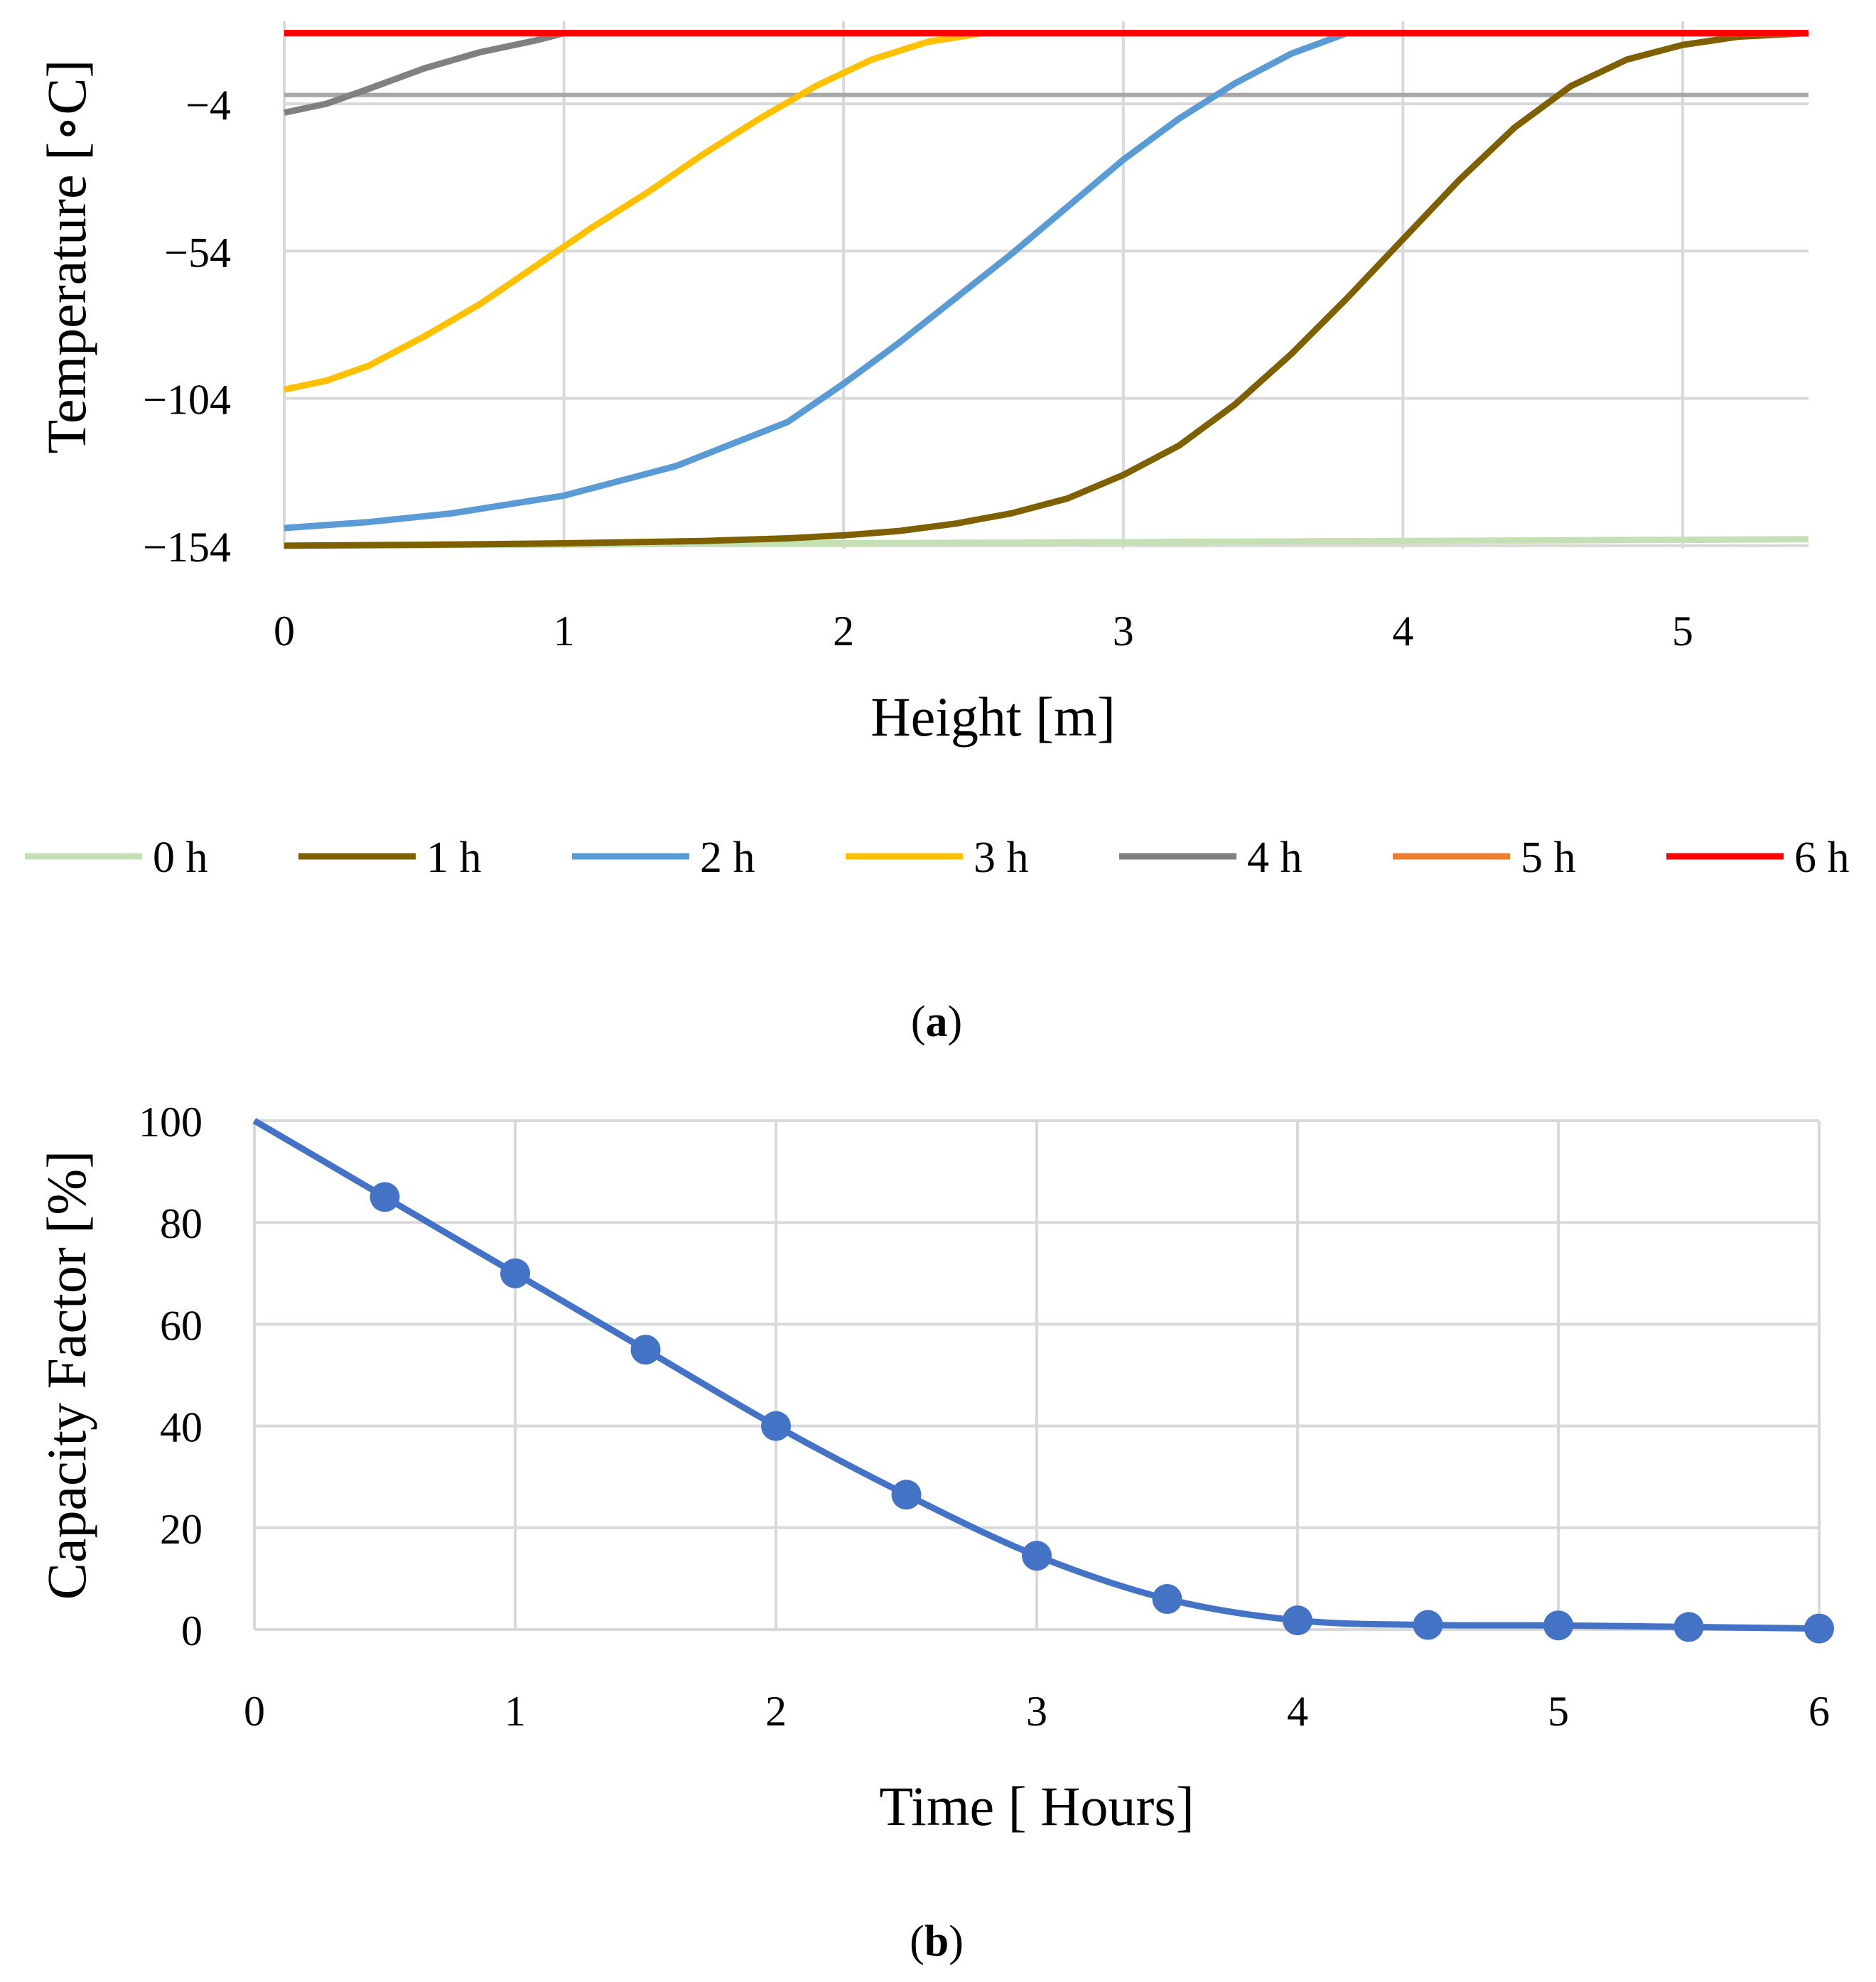 This screenshot has height=1982, width=1876. Describe the element at coordinates (171, 1123) in the screenshot. I see `chart-b-y-tick-label: 100` at that location.